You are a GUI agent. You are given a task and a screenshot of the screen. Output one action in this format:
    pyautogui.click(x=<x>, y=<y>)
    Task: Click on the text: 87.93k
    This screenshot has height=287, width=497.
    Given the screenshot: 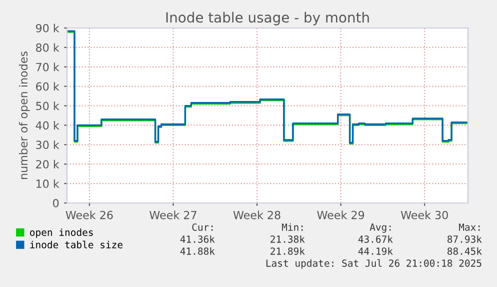 What is the action you would take?
    pyautogui.click(x=465, y=239)
    